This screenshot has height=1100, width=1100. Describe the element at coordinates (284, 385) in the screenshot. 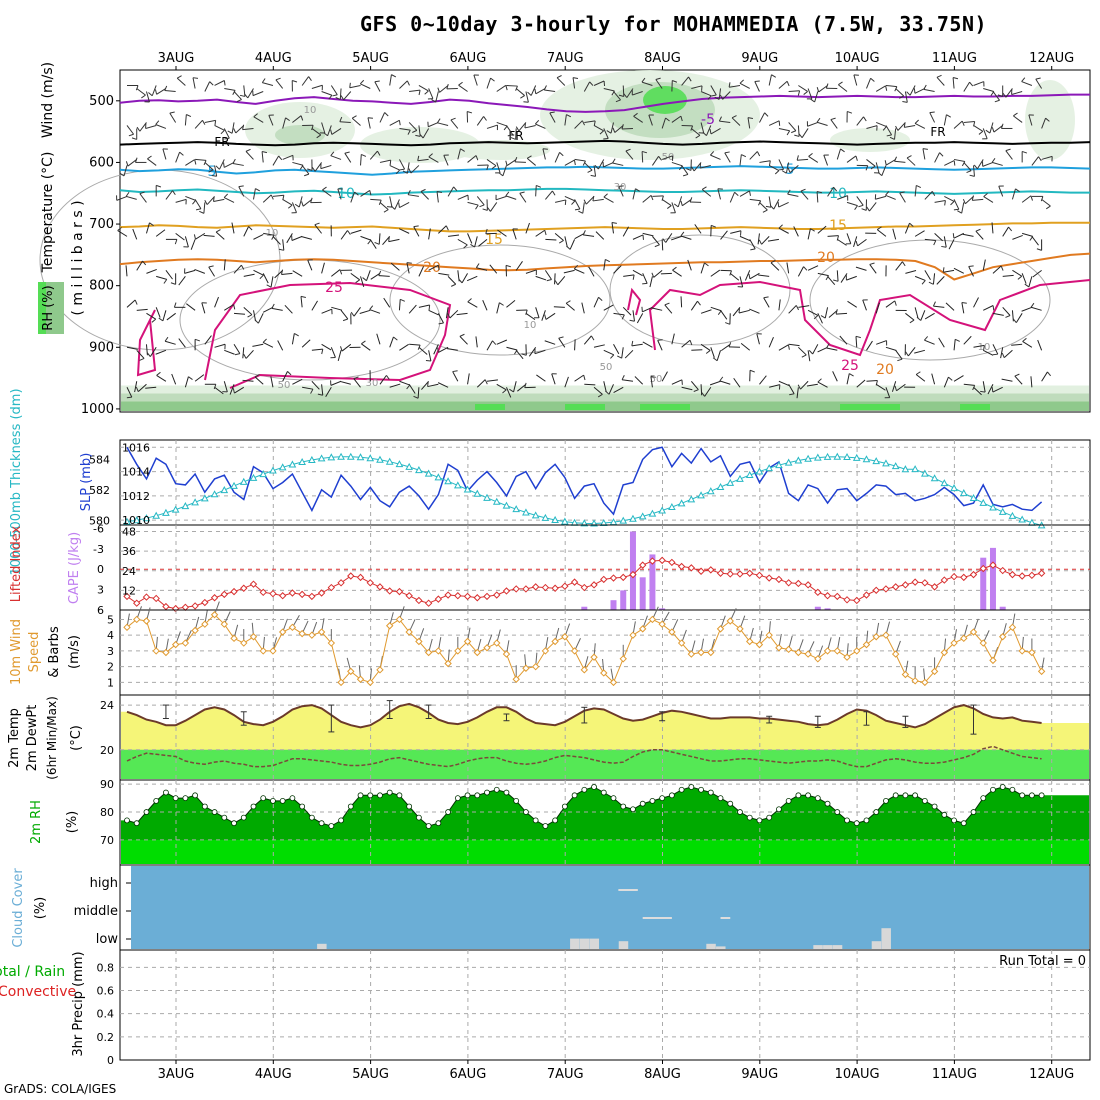

I see `contour-label: 50` at that location.